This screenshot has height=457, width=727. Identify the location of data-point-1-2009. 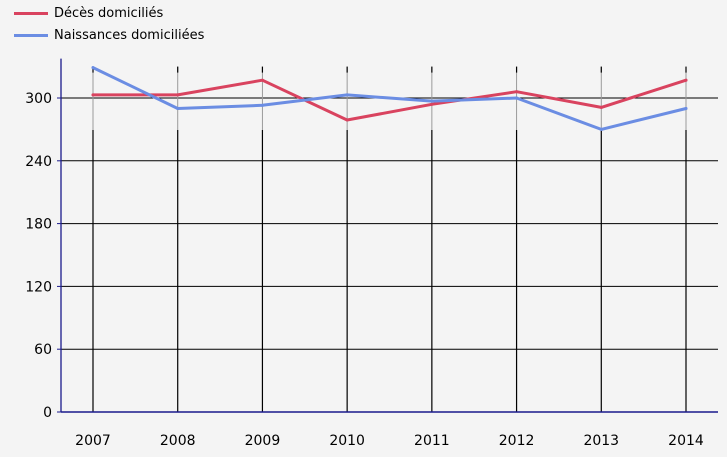
(262, 105).